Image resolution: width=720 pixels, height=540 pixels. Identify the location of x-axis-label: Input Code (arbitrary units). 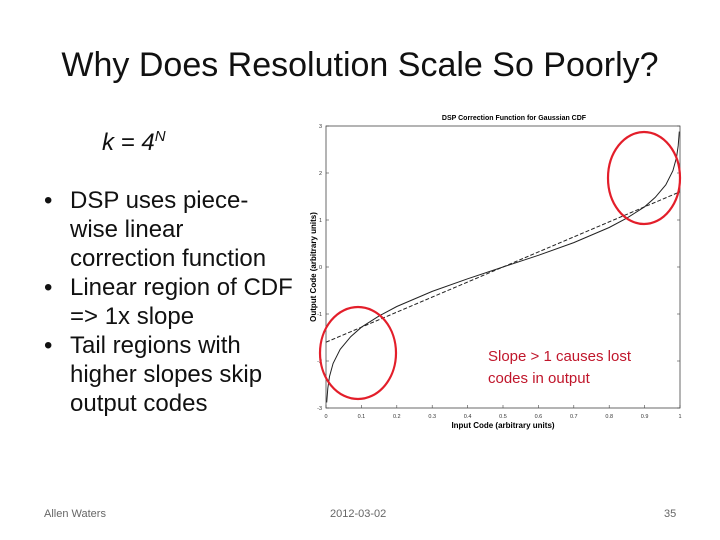
(502, 425).